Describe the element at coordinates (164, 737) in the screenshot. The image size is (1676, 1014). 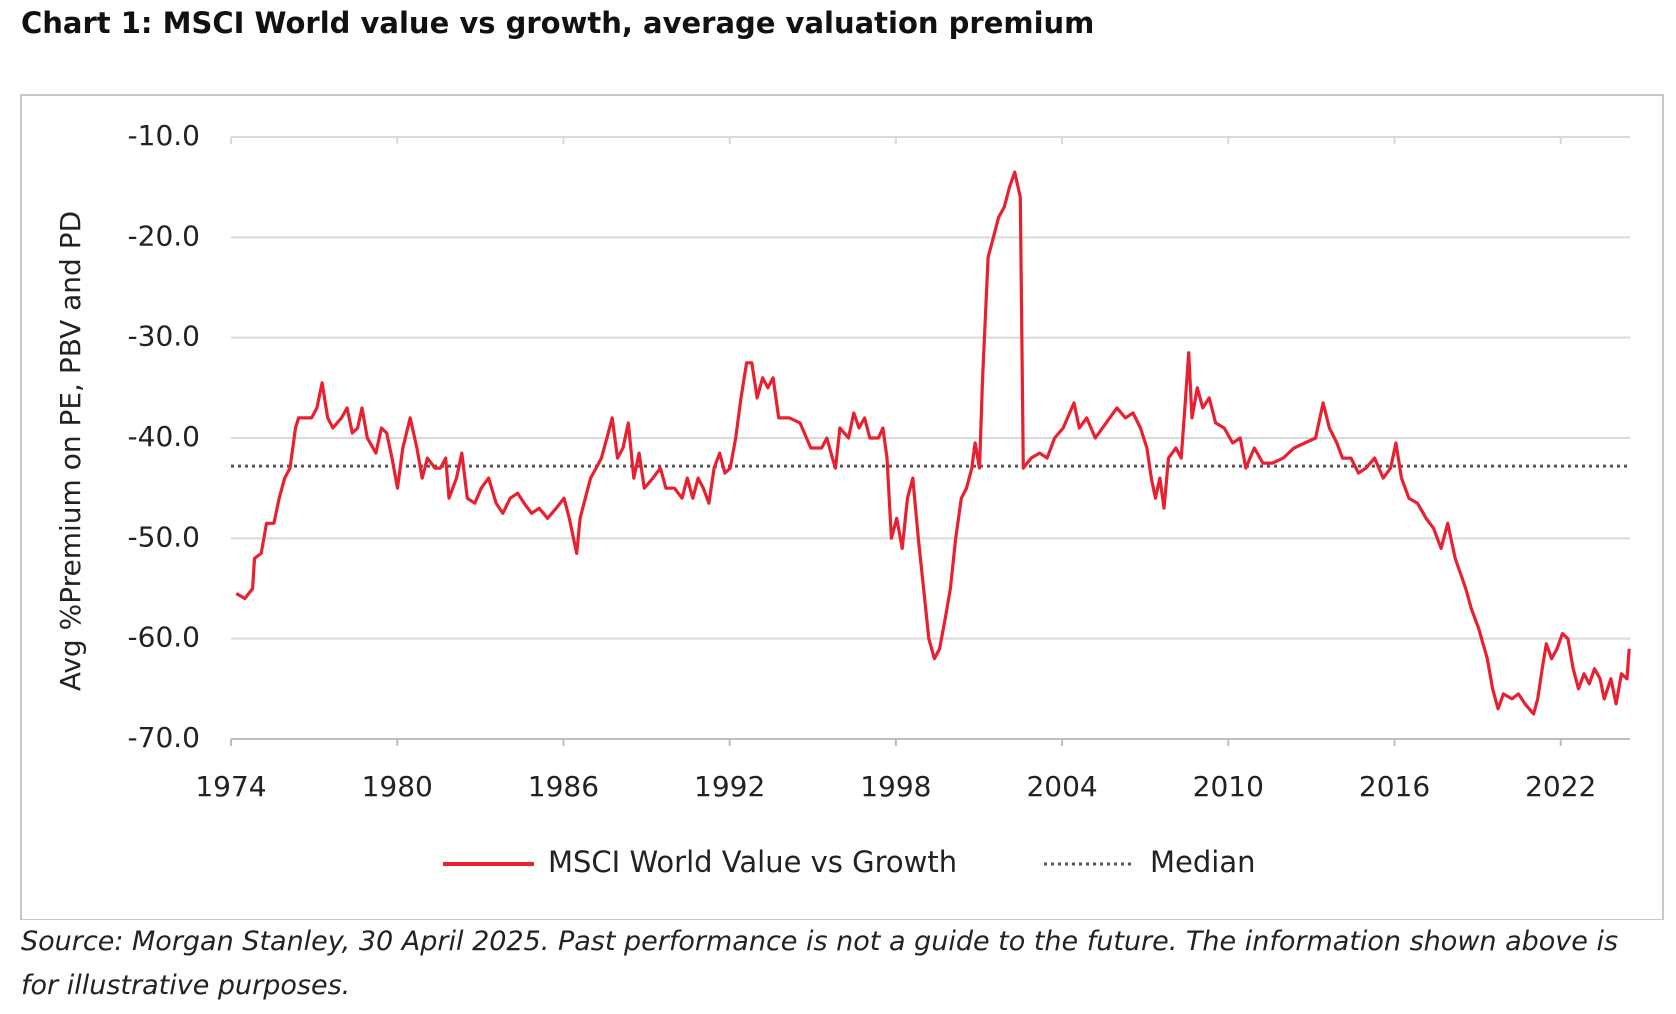
I see `y-tick-label: -70.0` at that location.